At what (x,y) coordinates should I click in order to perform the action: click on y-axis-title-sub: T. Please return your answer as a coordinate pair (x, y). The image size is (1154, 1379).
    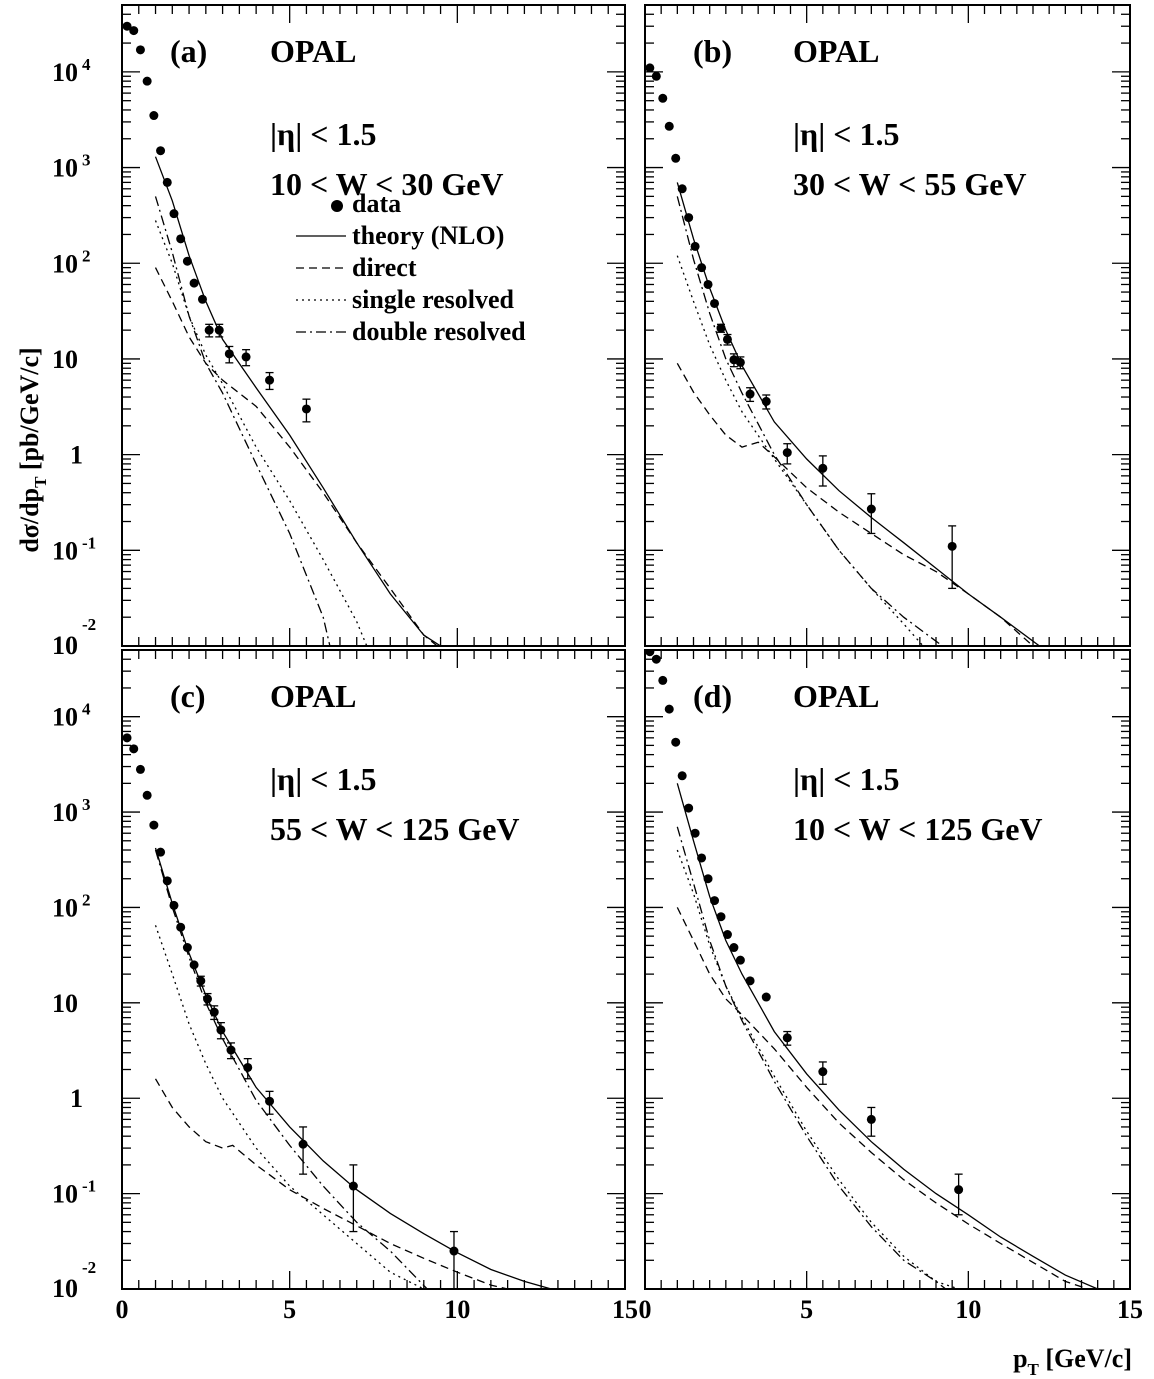
    Looking at the image, I should click on (40, 482).